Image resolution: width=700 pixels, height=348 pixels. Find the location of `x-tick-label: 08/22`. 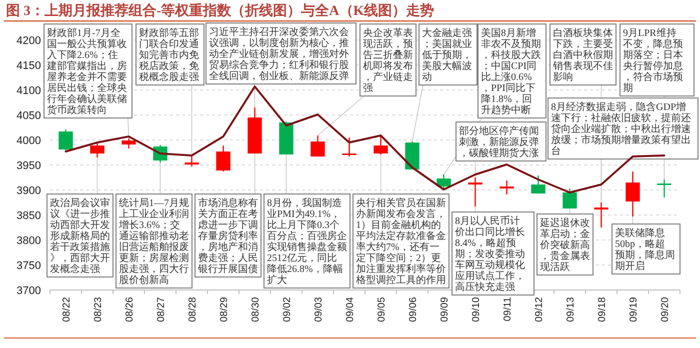

x-tick-label: 08/22 is located at coordinates (66, 309).